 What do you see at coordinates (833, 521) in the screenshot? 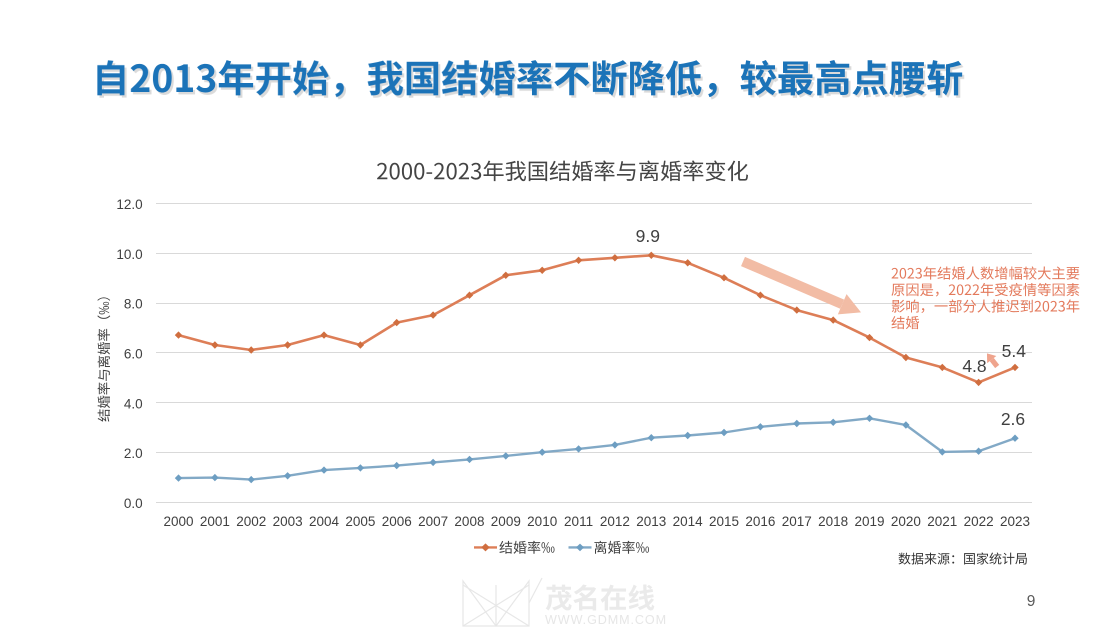
I see `svg-text: 2018` at bounding box center [833, 521].